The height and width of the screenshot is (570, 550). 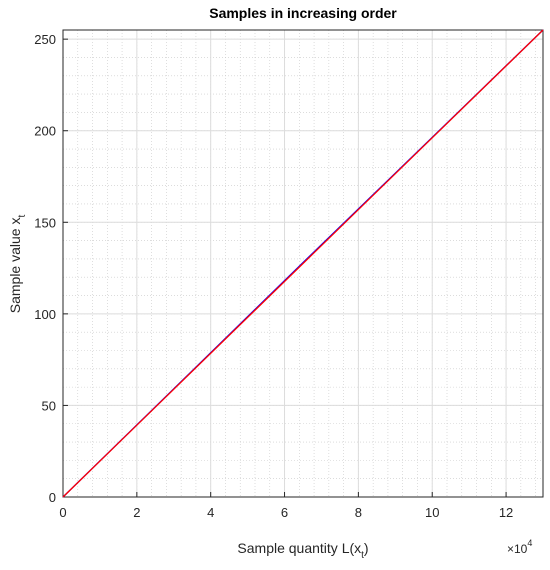 What do you see at coordinates (15, 266) in the screenshot?
I see `y-label-main: Sample value x` at bounding box center [15, 266].